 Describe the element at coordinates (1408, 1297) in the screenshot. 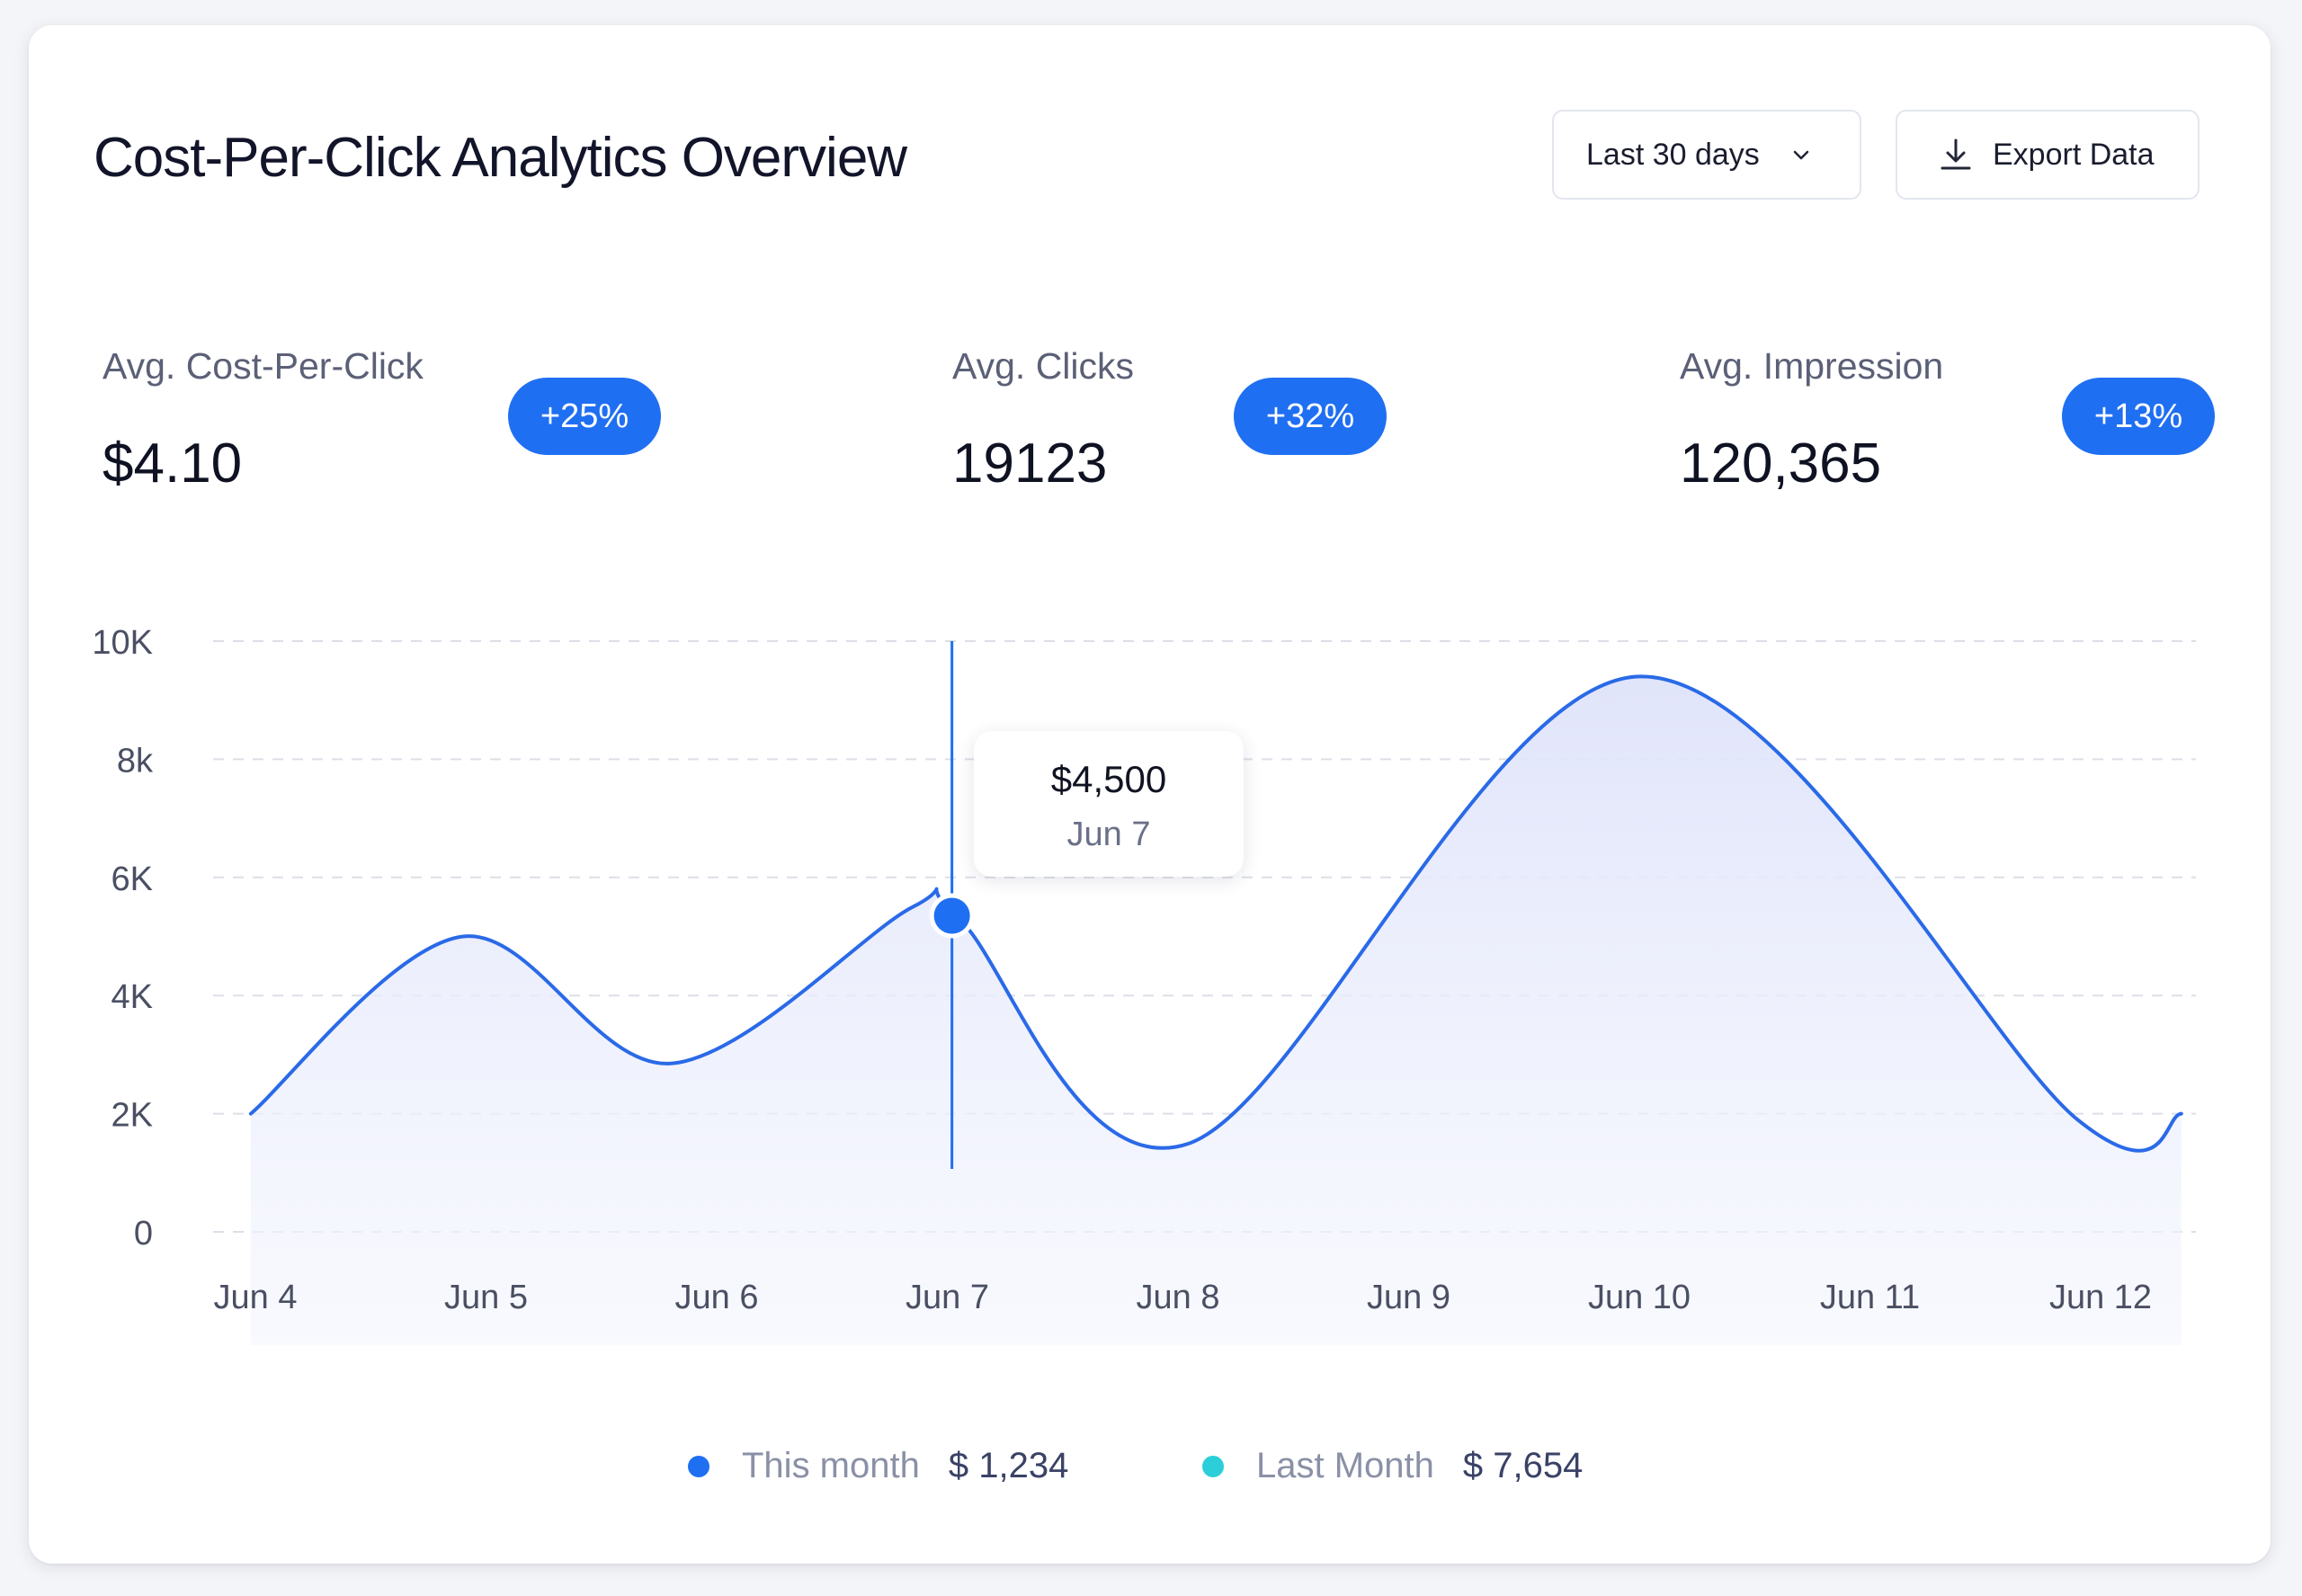

I see `x-tick-label: Jun 9` at that location.